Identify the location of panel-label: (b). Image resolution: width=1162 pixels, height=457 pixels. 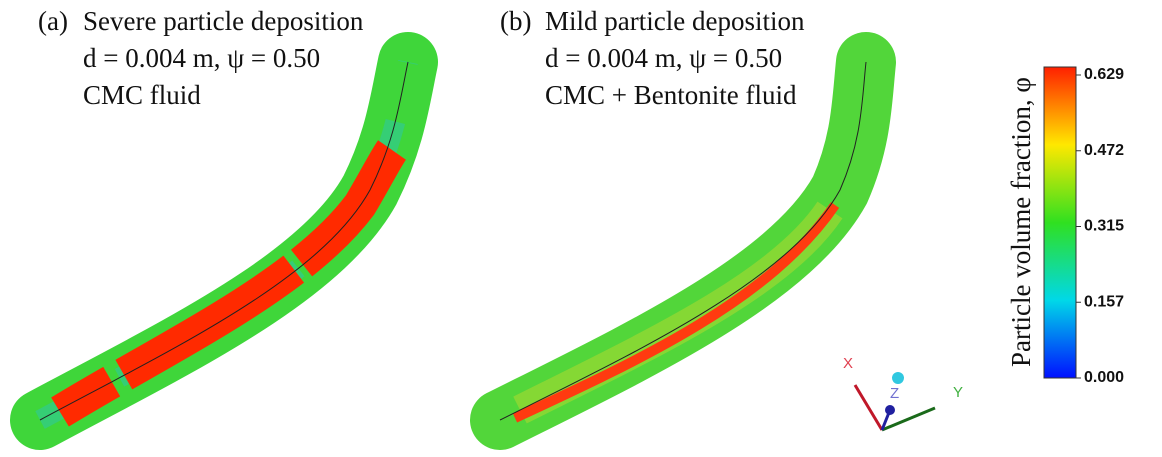
(515, 21).